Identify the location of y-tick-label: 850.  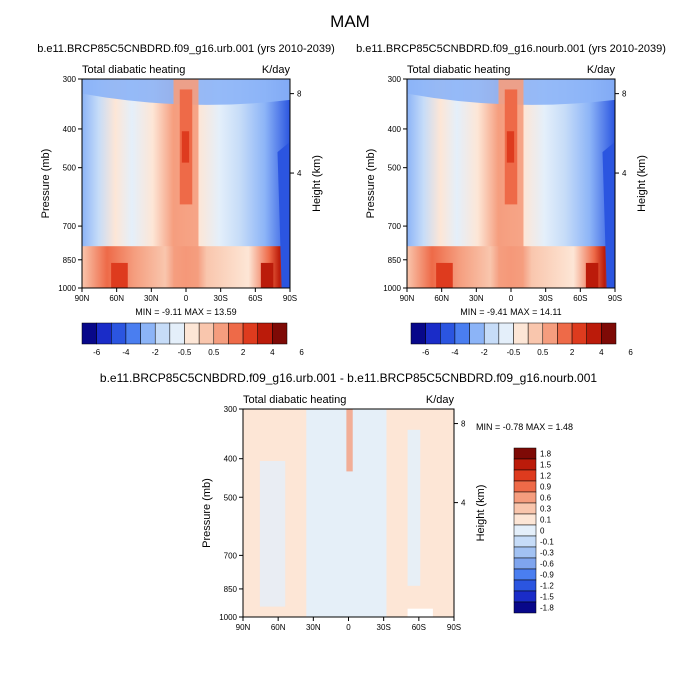
(395, 260).